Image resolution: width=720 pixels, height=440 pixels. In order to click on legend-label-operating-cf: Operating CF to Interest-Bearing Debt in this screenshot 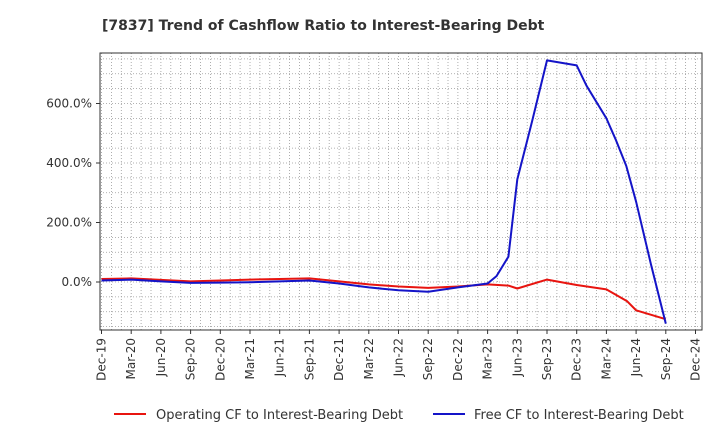, I will do `click(279, 415)`.